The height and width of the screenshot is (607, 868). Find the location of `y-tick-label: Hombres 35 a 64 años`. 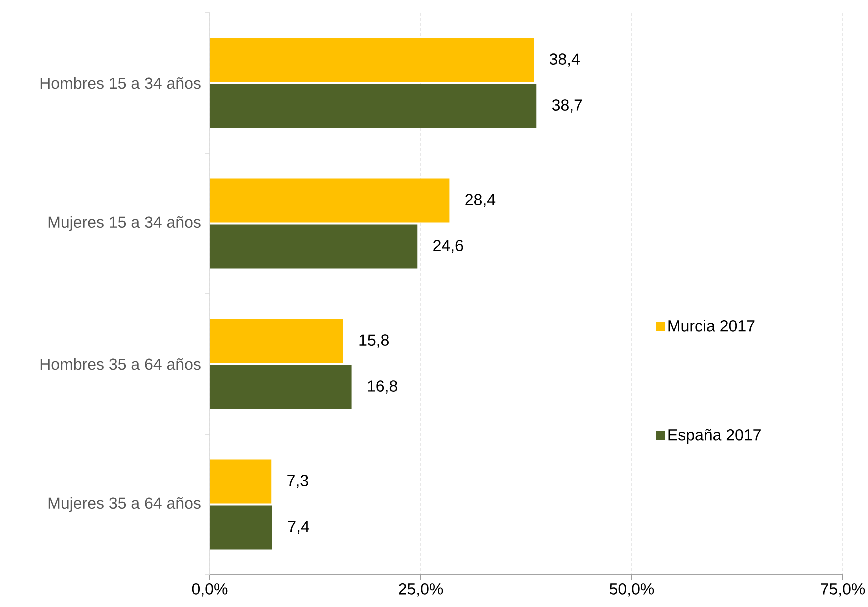

y-tick-label: Hombres 35 a 64 años is located at coordinates (120, 364).